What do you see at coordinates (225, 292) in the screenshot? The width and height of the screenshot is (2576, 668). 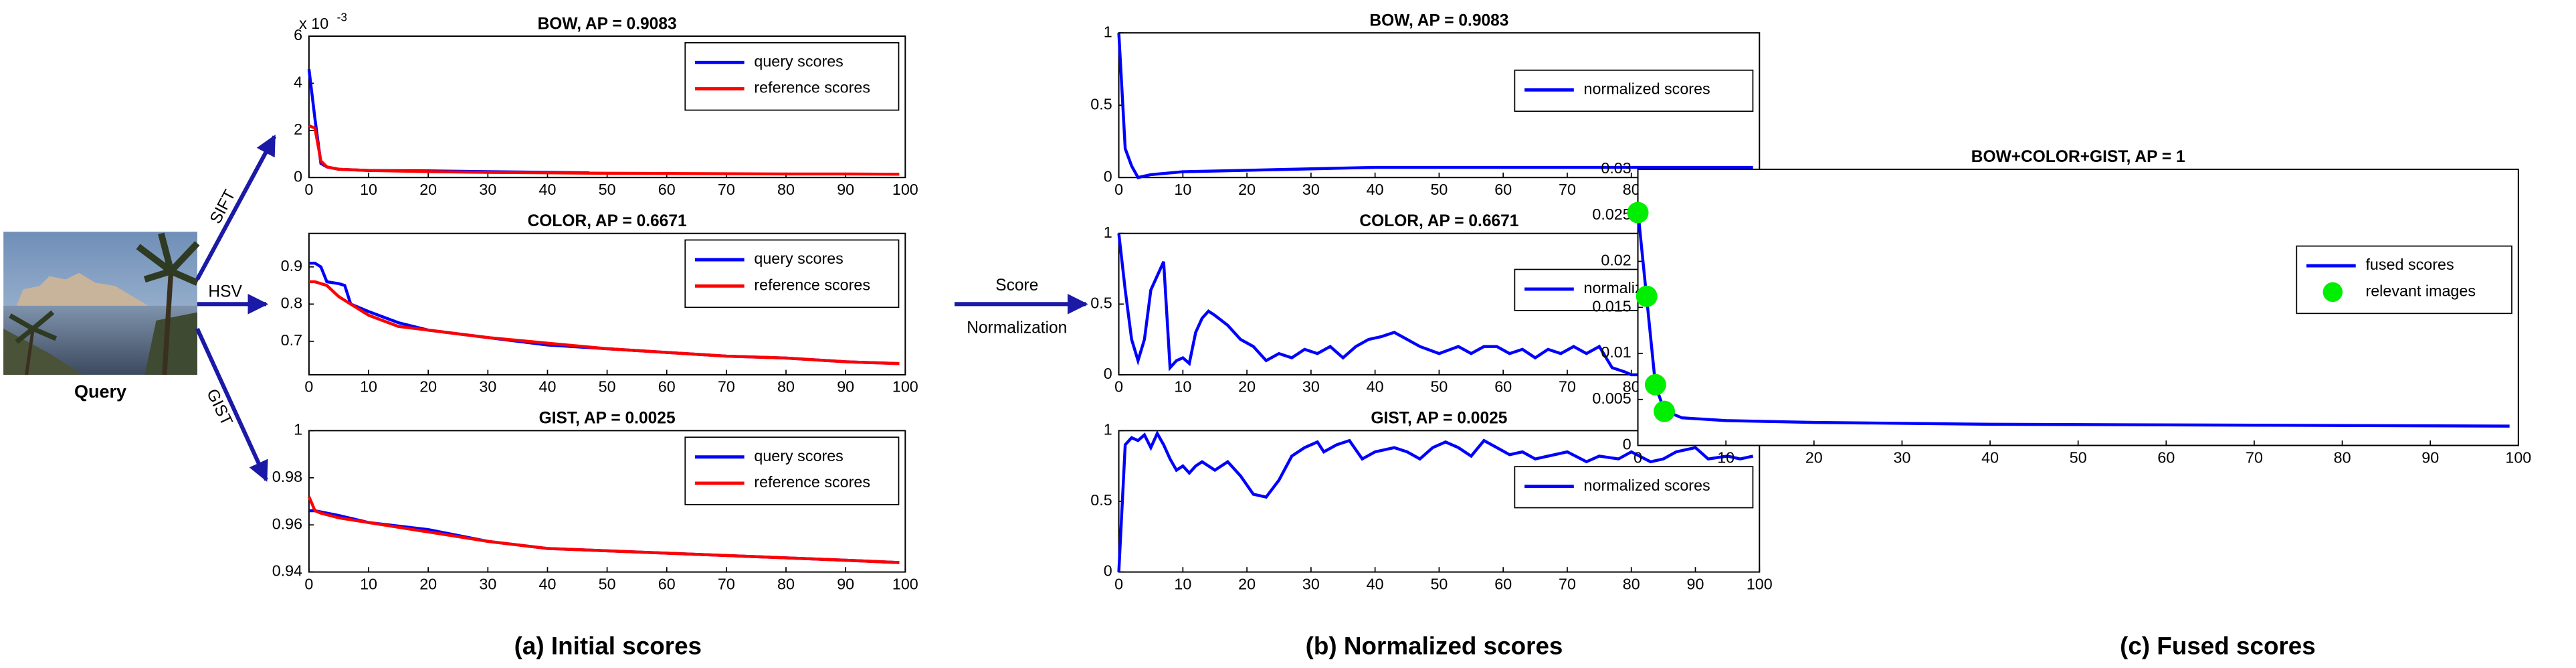 I see `feature-label: HSV` at bounding box center [225, 292].